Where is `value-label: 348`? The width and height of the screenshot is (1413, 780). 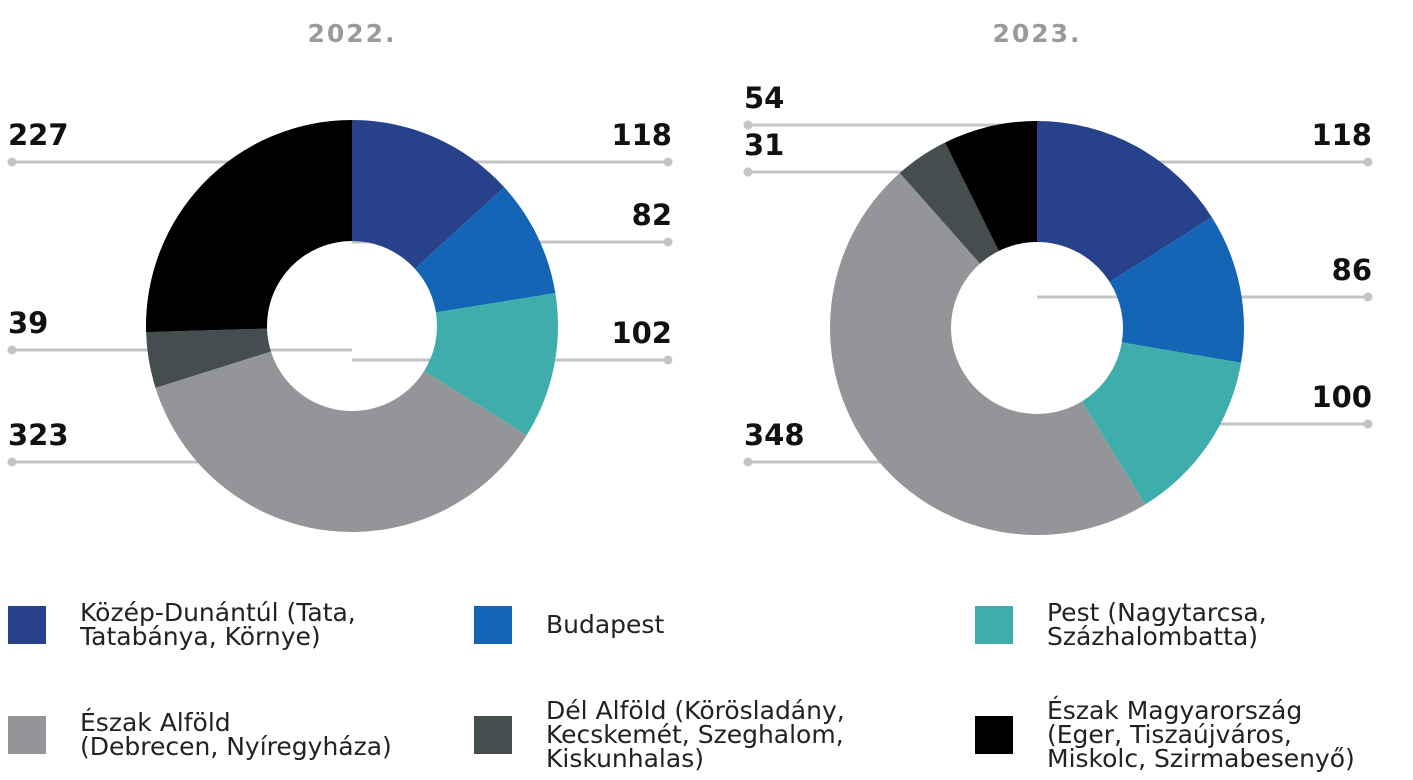 value-label: 348 is located at coordinates (774, 435).